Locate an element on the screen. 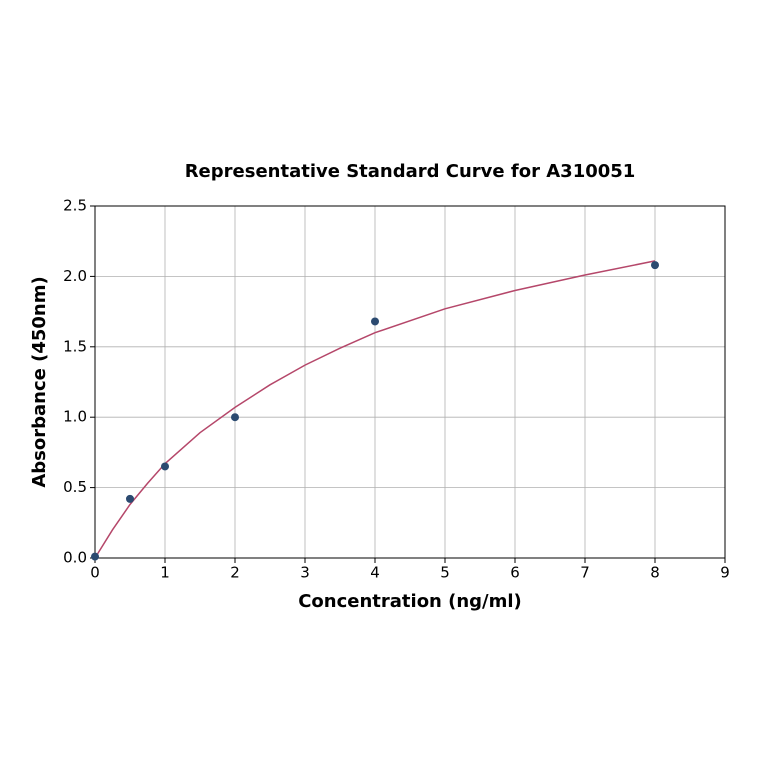 Image resolution: width=764 pixels, height=764 pixels. x-tick-label: 6 is located at coordinates (515, 573).